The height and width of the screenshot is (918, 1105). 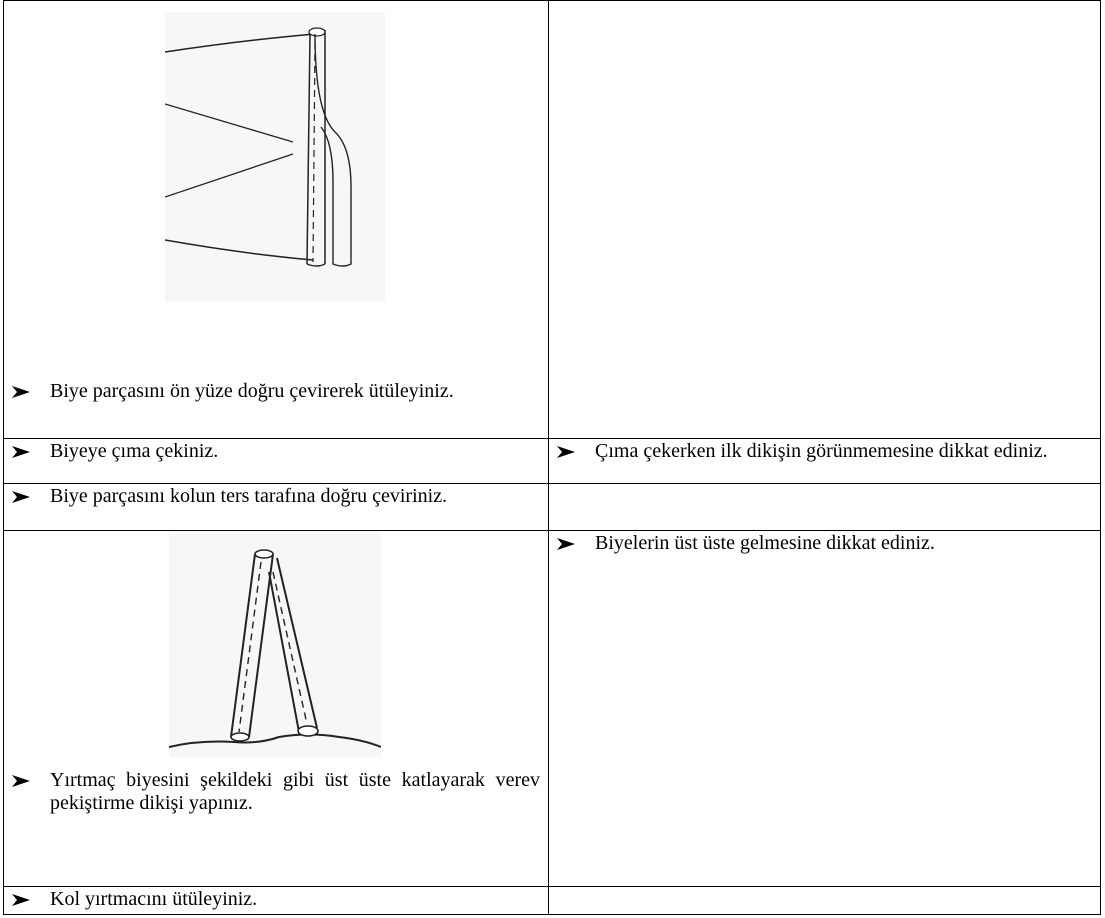 I want to click on cell: Kol yırtmacını ütüleyiniz., so click(x=276, y=900).